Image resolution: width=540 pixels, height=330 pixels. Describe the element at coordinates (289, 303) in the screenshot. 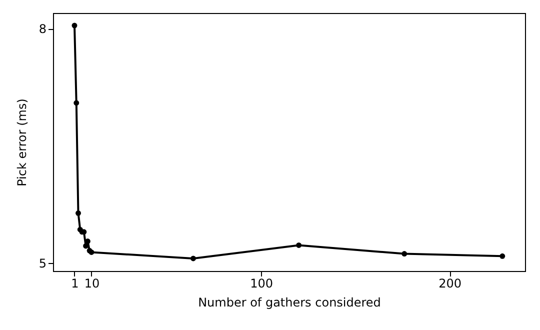

I see `x-axis-title: Number of gathers considered` at that location.